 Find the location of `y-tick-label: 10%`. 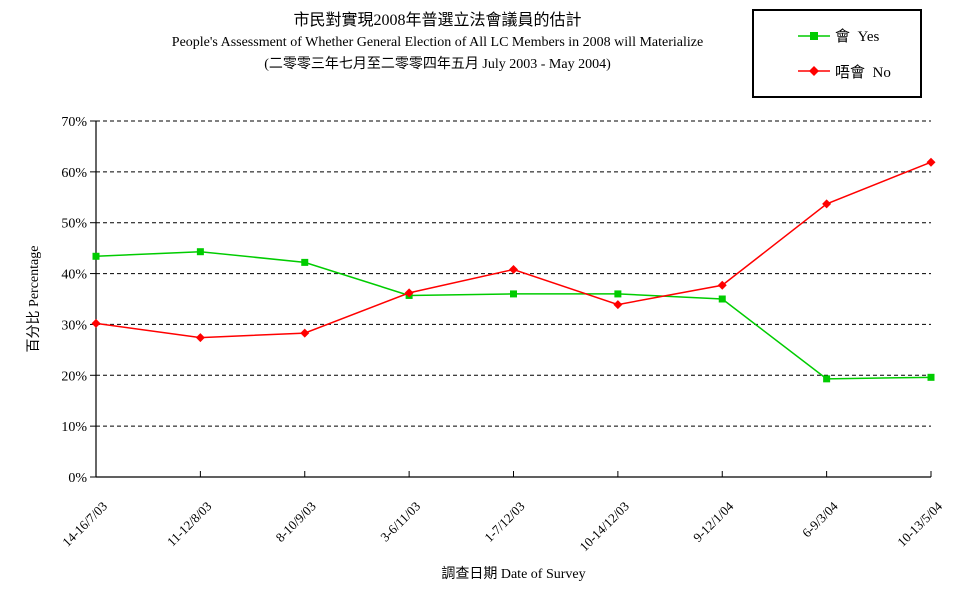

y-tick-label: 10% is located at coordinates (74, 427).